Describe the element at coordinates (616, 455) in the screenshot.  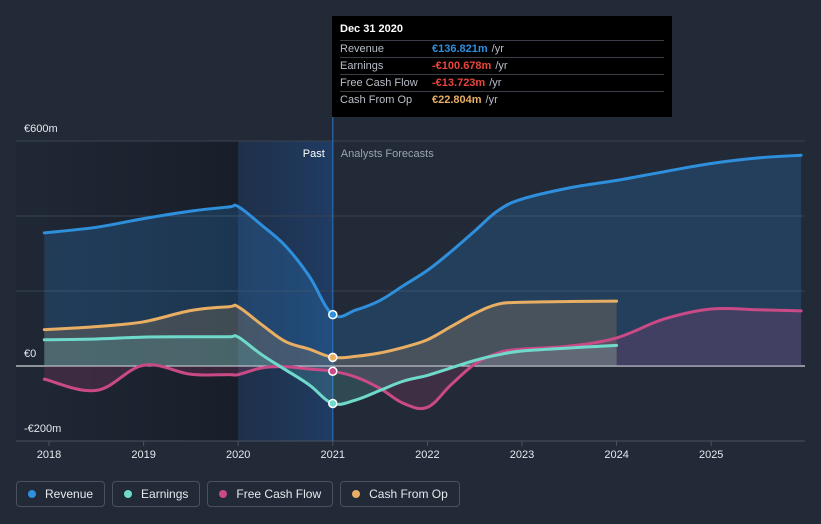
I see `x-tick-label: 2024` at that location.